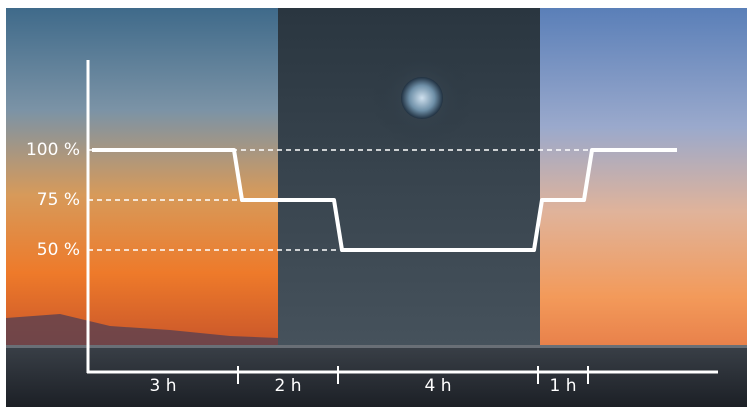 The height and width of the screenshot is (415, 753). Describe the element at coordinates (163, 386) in the screenshot. I see `segment-label: 3 h` at that location.